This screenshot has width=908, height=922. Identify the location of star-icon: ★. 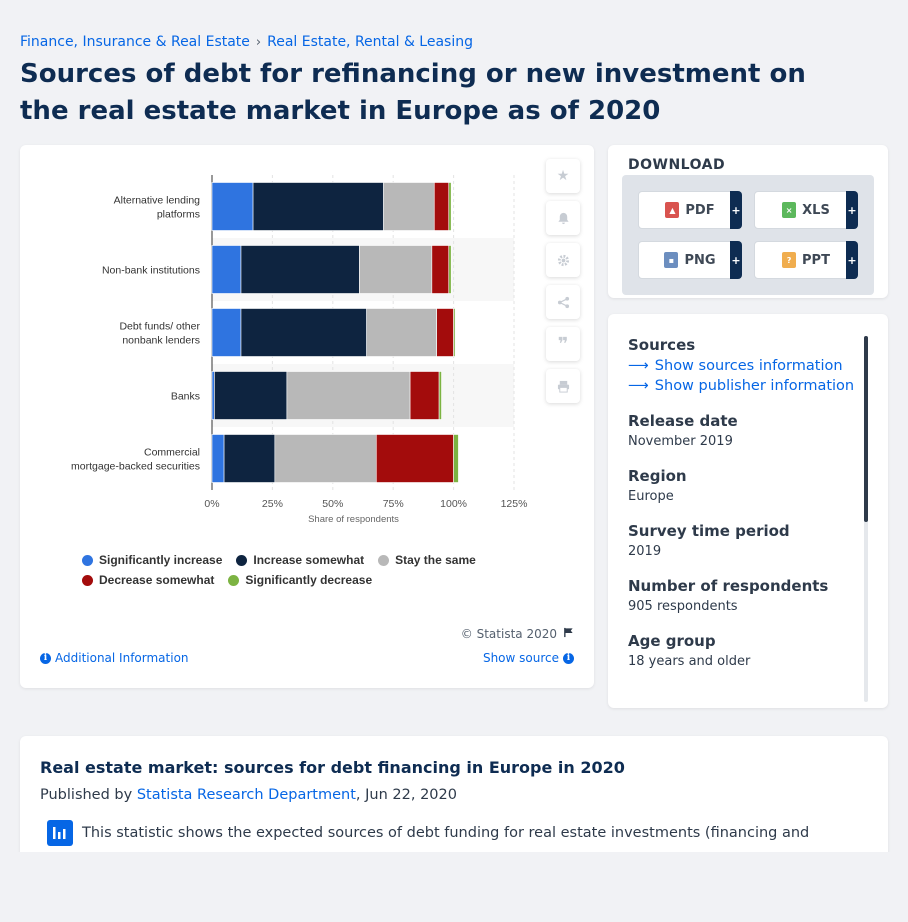
(563, 176).